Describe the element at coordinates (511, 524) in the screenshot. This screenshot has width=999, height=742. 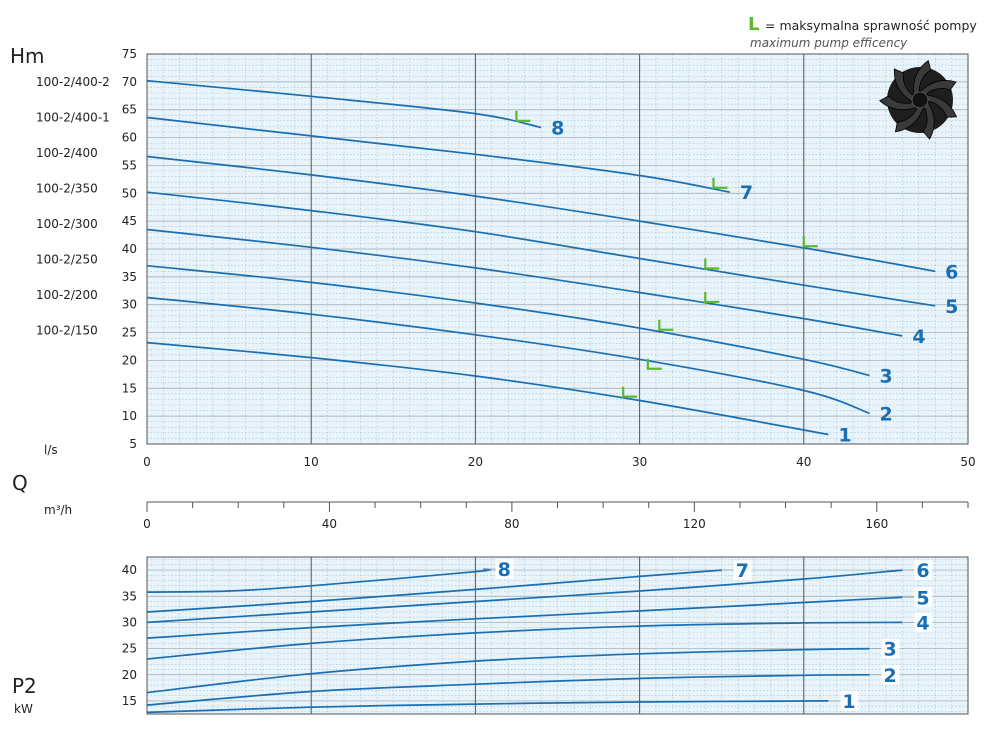
I see `flow-x-tick-label: 80` at that location.